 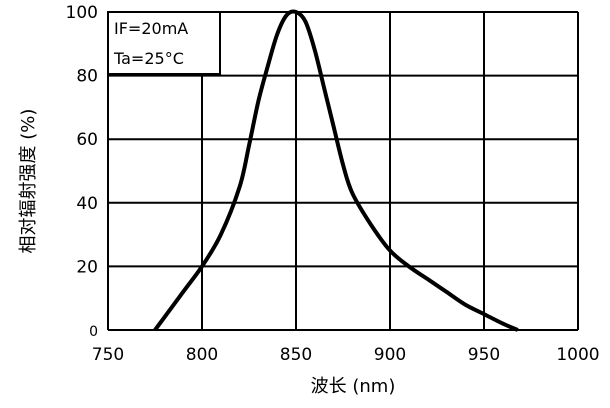 What do you see at coordinates (151, 28) in the screenshot?
I see `annotation-current: IF=20mA` at bounding box center [151, 28].